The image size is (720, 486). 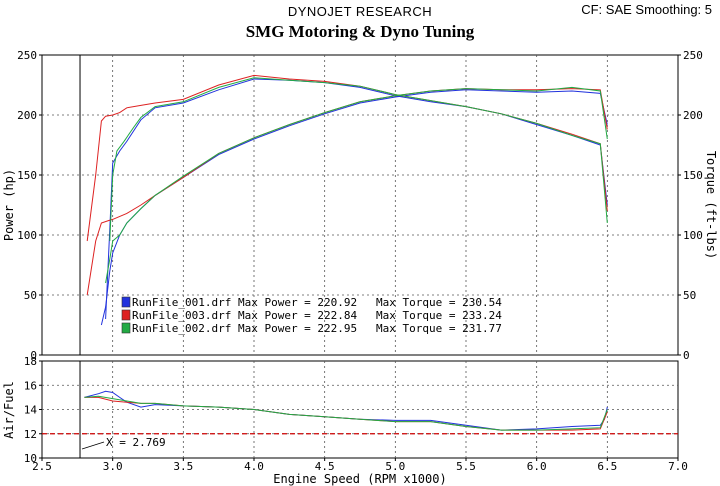 I want to click on afr-series-runfile-002-drf, so click(x=346, y=413).